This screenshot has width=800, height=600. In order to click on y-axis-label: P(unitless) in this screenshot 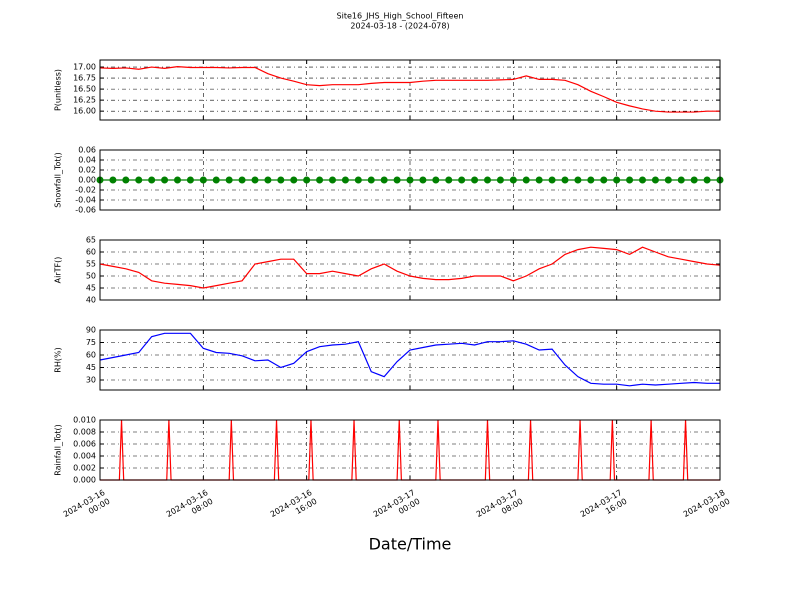, I will do `click(58, 90)`.